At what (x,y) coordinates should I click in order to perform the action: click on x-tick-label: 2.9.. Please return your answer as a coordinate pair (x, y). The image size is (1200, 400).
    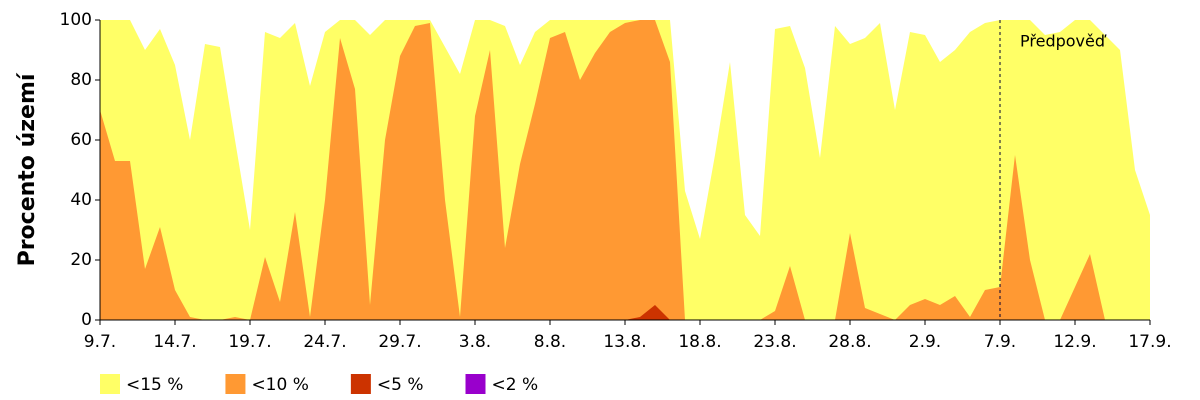
    Looking at the image, I should click on (925, 342).